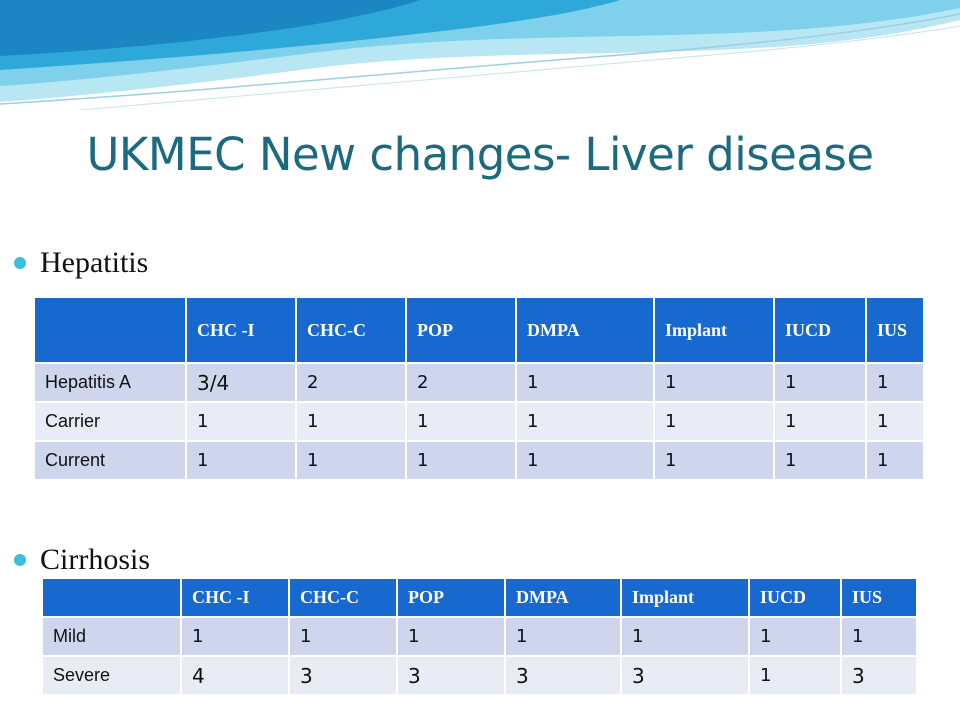 The height and width of the screenshot is (720, 960). Describe the element at coordinates (112, 674) in the screenshot. I see `row-label: Severe` at that location.